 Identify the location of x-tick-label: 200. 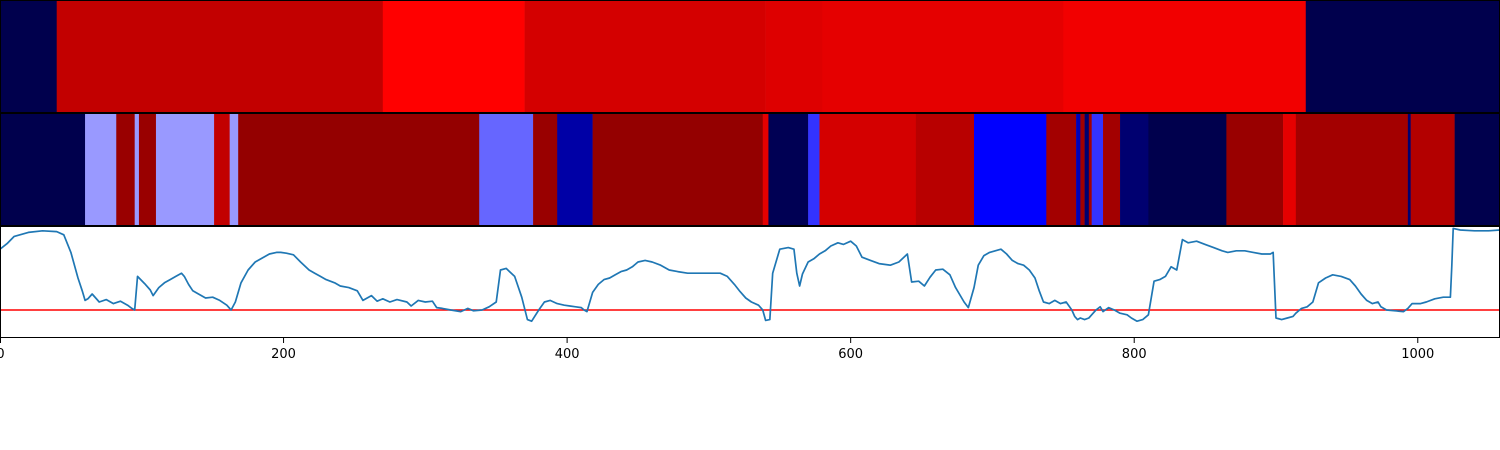
(283, 354).